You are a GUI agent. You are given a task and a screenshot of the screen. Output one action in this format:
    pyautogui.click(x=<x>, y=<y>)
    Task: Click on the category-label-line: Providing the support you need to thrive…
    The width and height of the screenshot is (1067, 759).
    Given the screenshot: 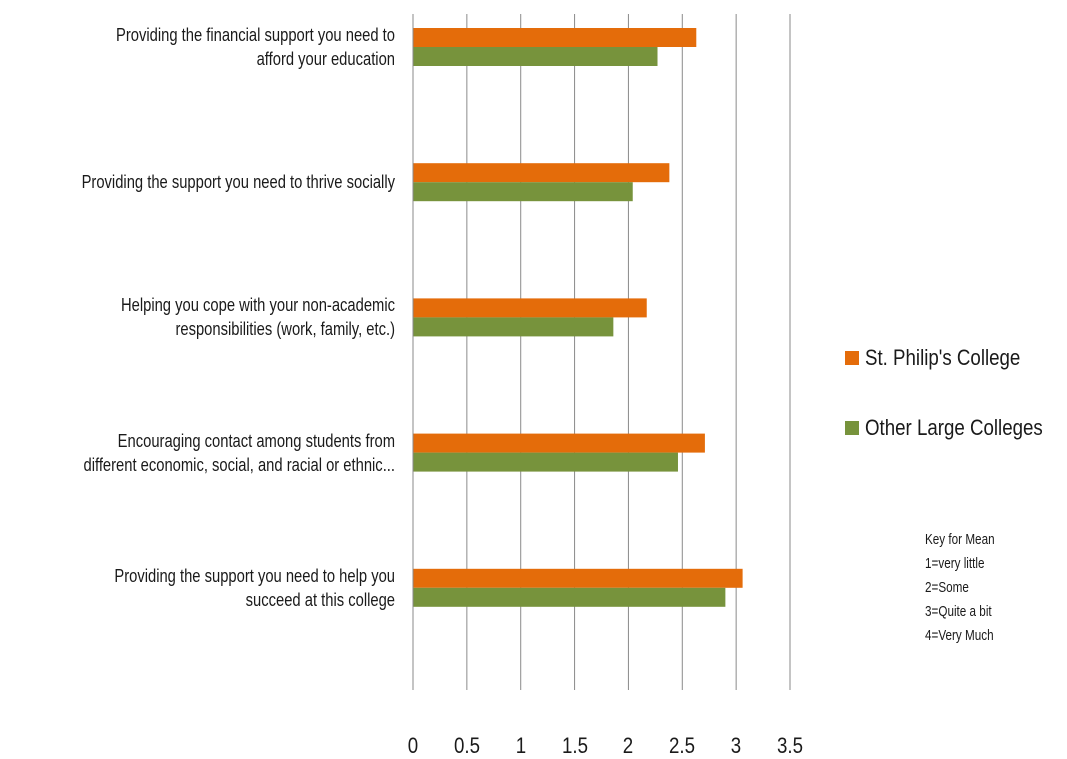 What is the action you would take?
    pyautogui.click(x=238, y=182)
    